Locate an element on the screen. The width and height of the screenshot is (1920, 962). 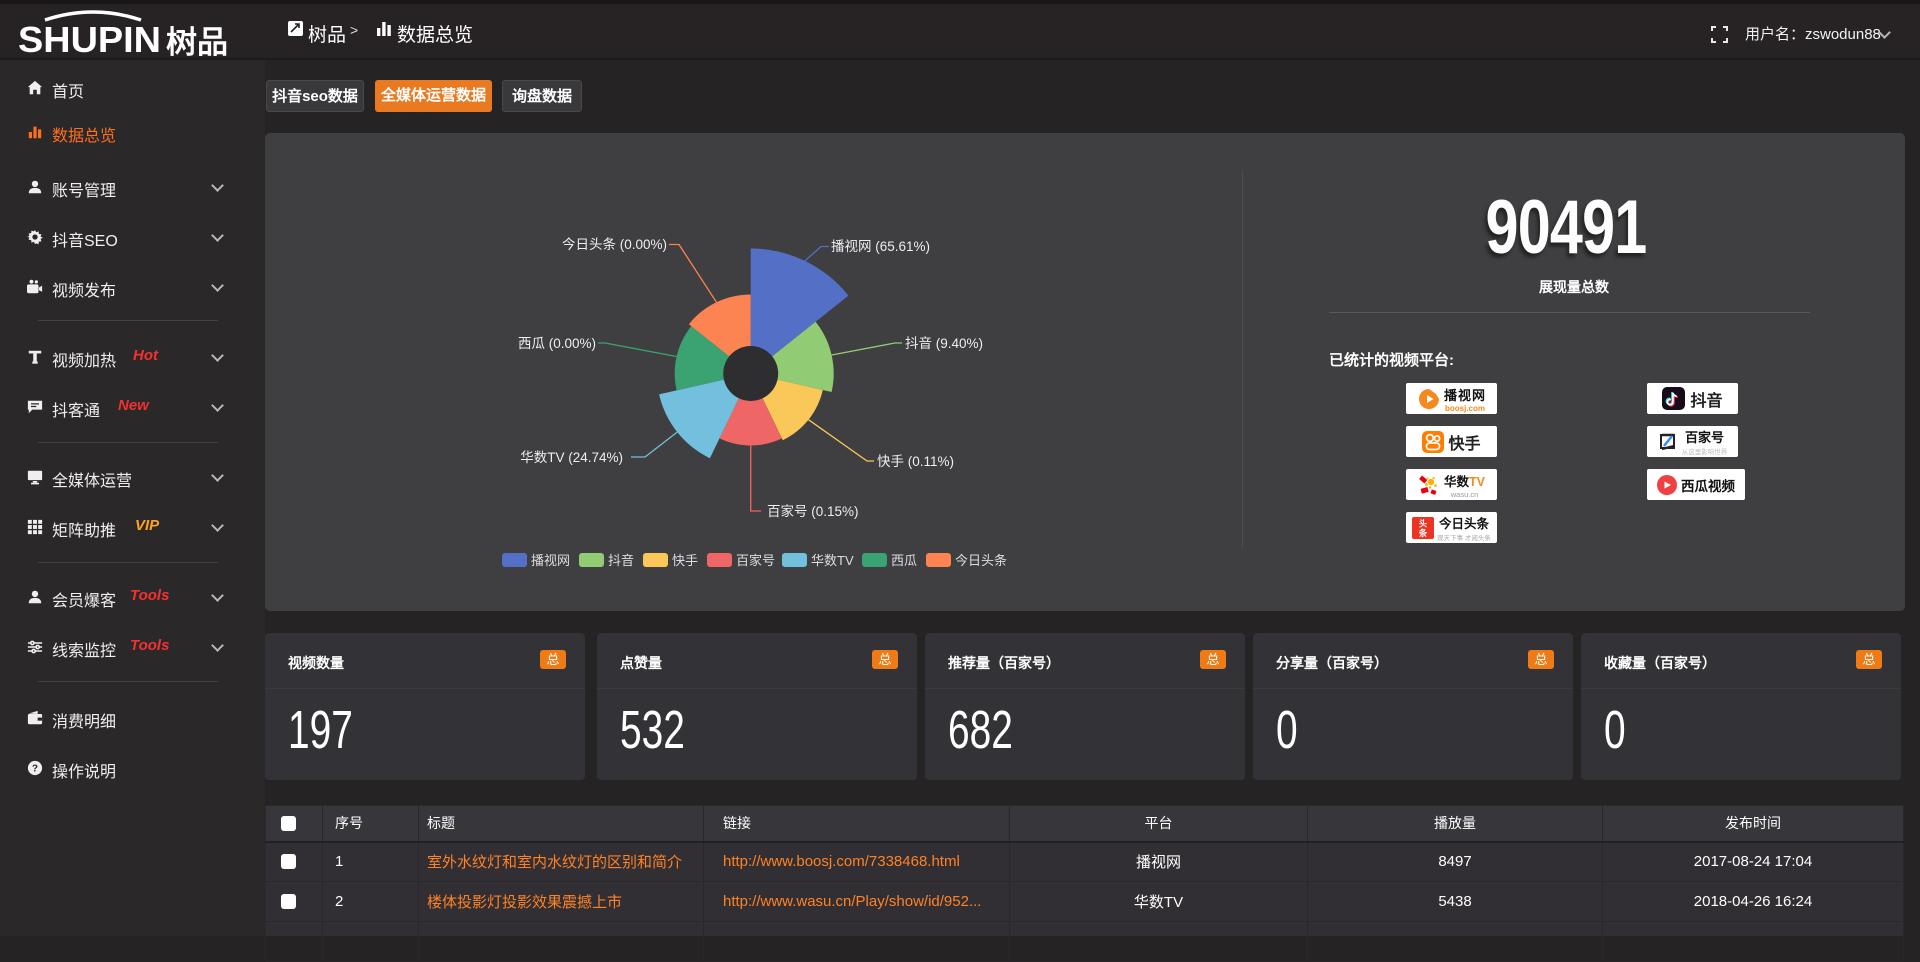
svg-text: 百家号 is located at coordinates (755, 560).